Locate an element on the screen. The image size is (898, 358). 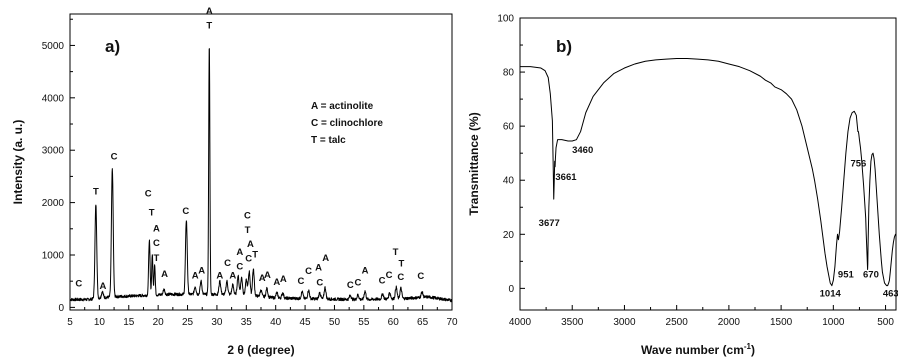
ftir-y-tick-label: 100 is located at coordinates (505, 19).